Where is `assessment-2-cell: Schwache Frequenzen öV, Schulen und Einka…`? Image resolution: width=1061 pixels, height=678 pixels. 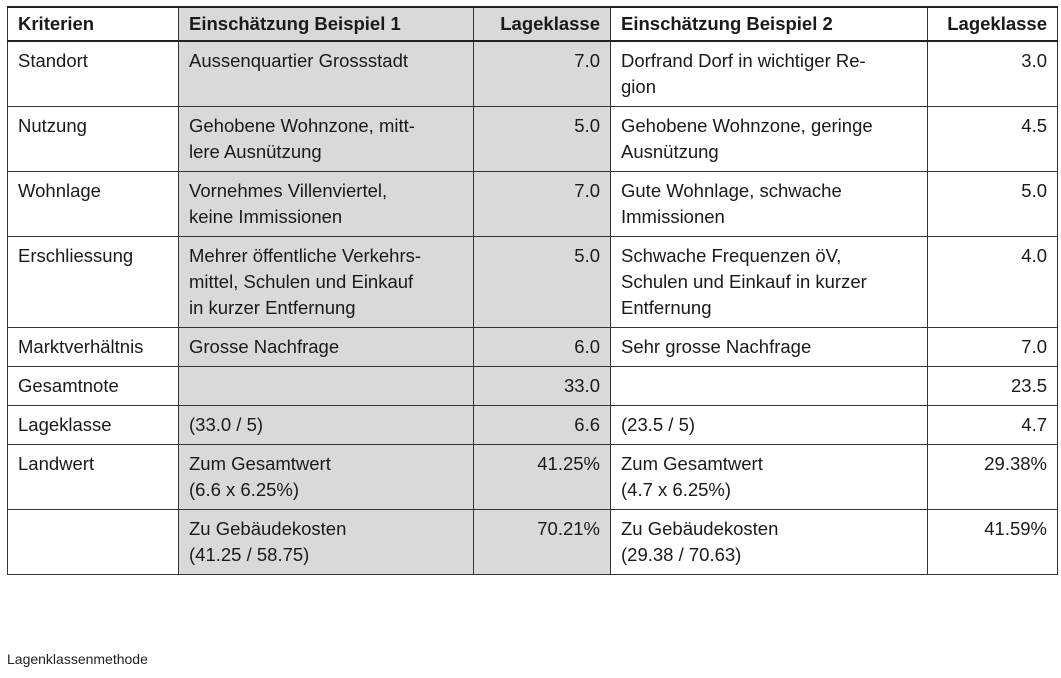
assessment-2-cell: Schwache Frequenzen öV, Schulen und Einka… is located at coordinates (769, 282).